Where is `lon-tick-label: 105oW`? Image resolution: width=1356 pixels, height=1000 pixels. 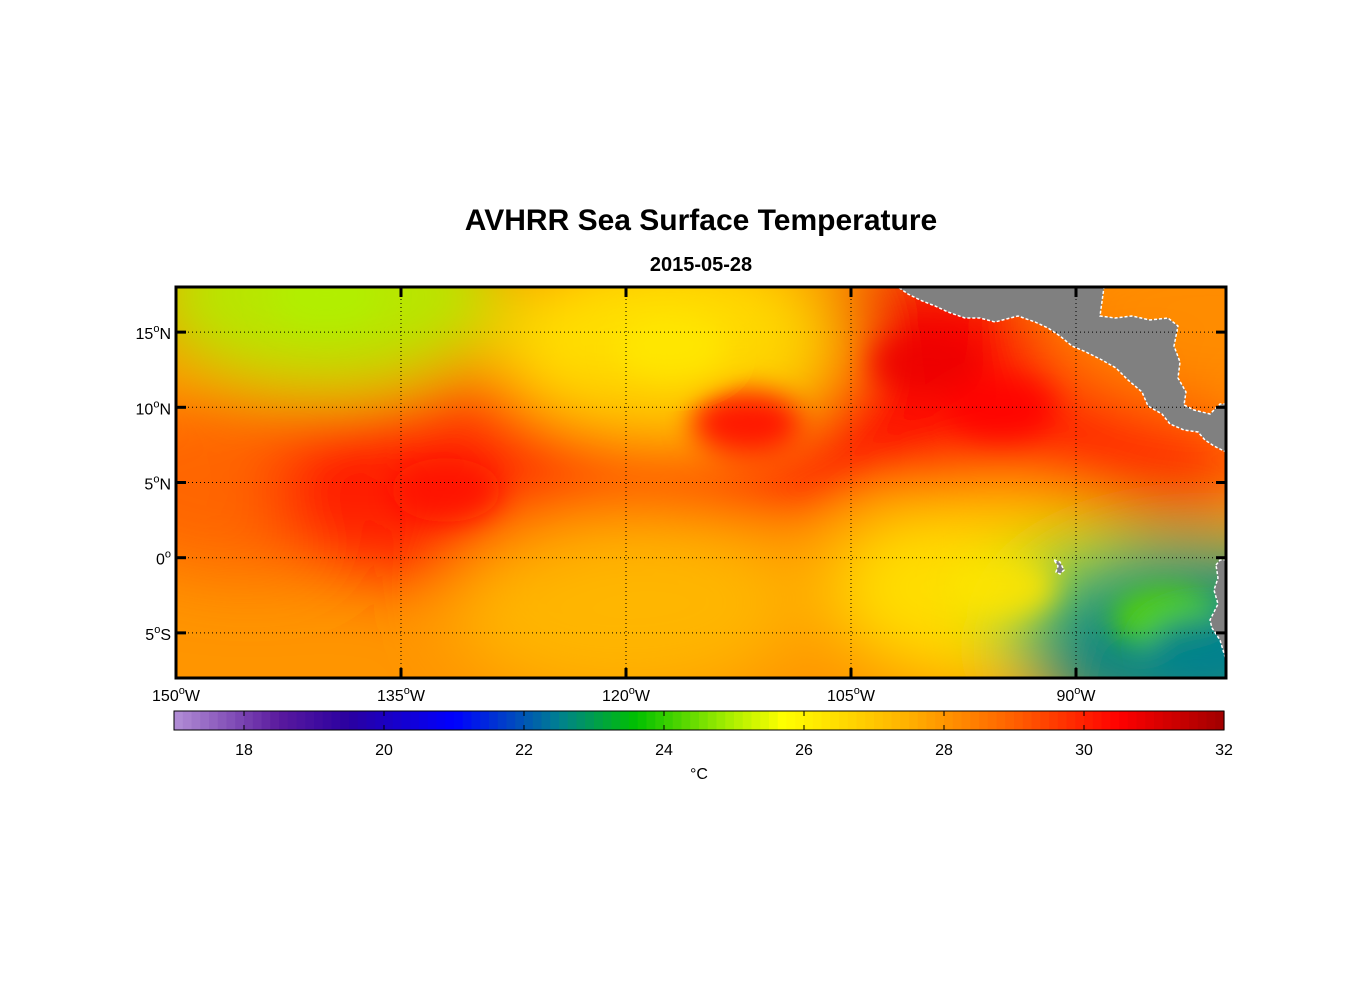 lon-tick-label: 105oW is located at coordinates (851, 695).